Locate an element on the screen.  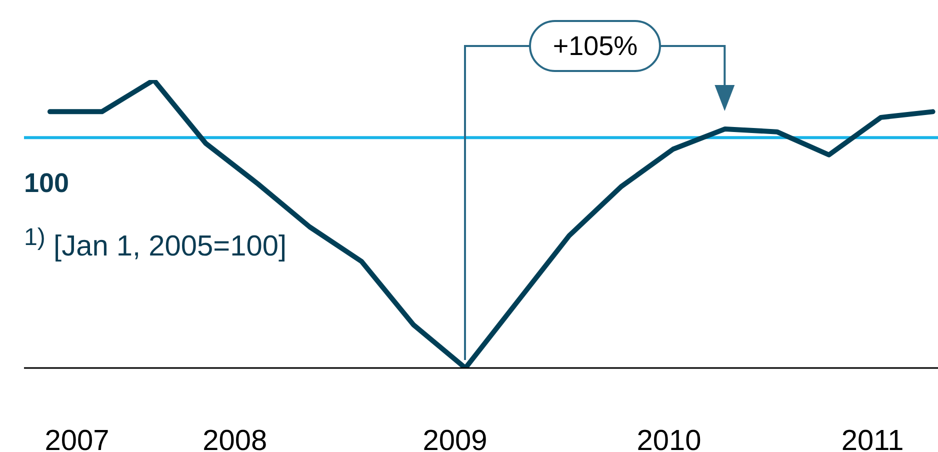
text: +105% is located at coordinates (595, 46).